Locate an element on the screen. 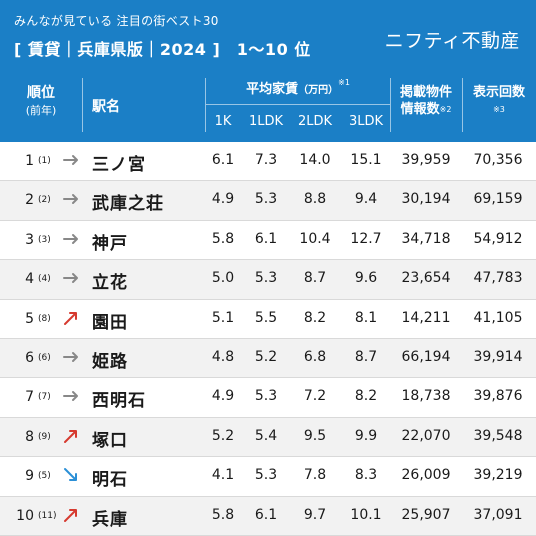 The image size is (536, 536). view-count: 70,356 is located at coordinates (498, 160).